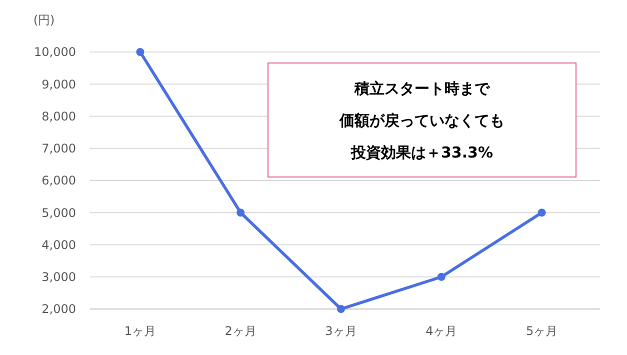 The width and height of the screenshot is (627, 355). What do you see at coordinates (542, 331) in the screenshot?
I see `x-tick-label: 5ヶ月` at bounding box center [542, 331].